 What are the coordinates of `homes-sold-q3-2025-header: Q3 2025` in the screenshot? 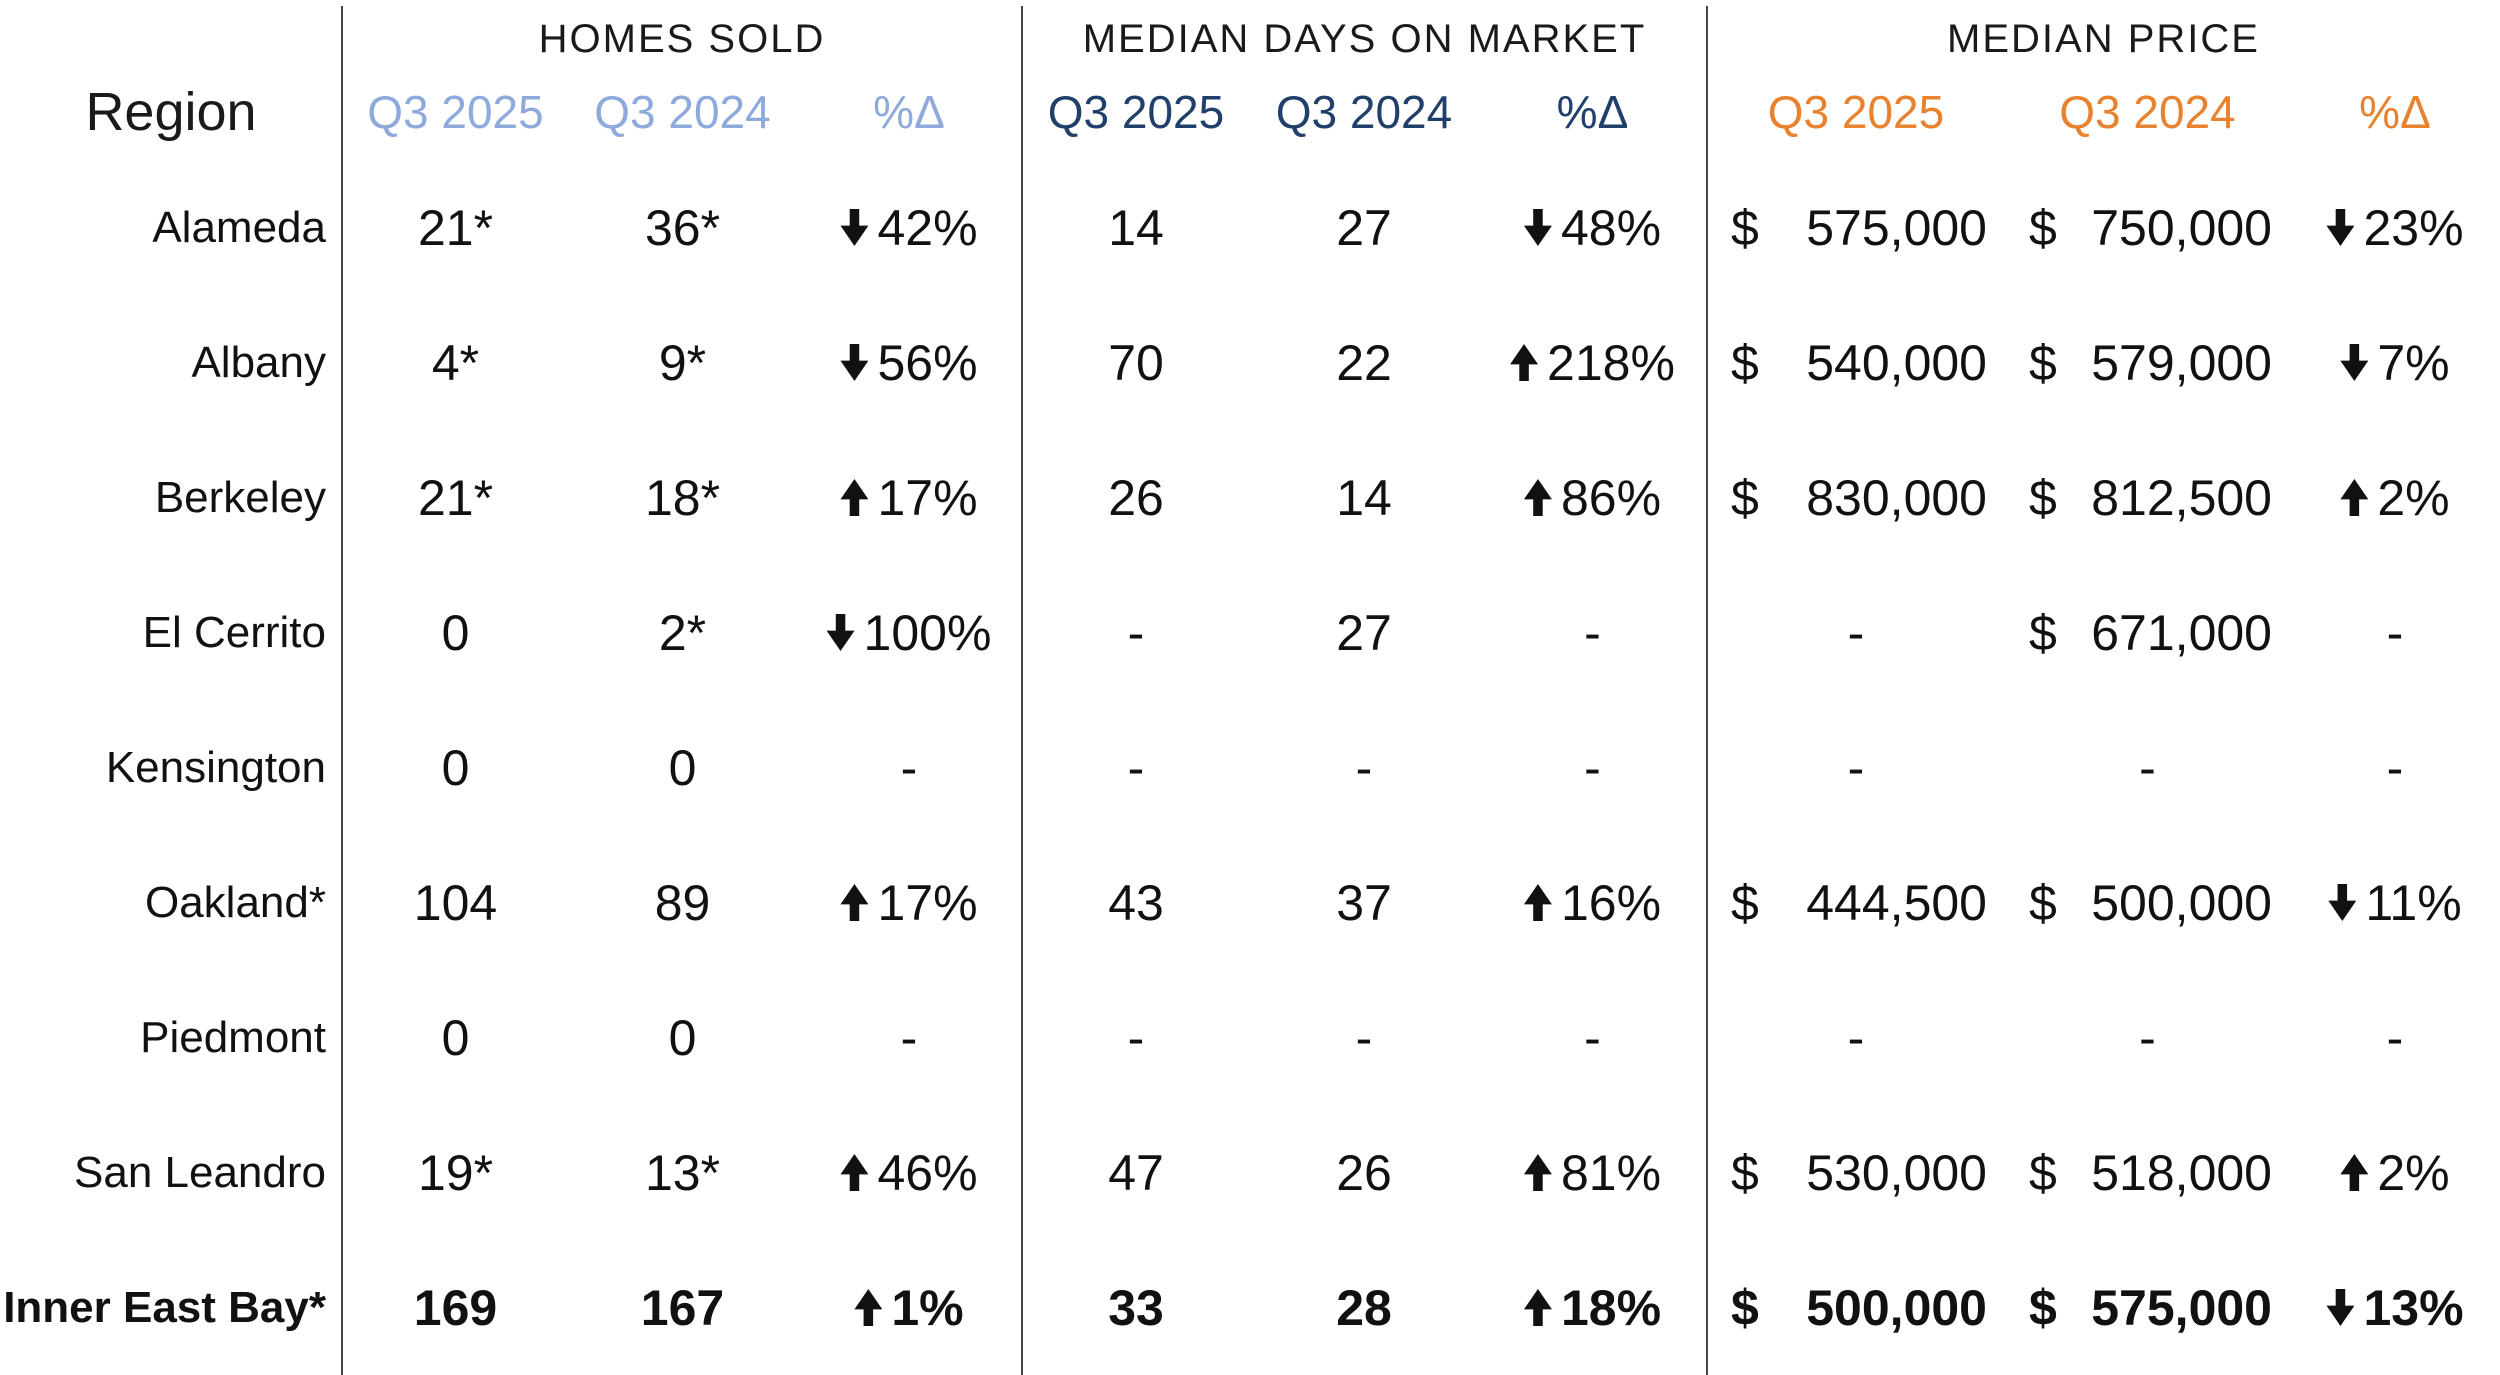 It's located at (455, 112).